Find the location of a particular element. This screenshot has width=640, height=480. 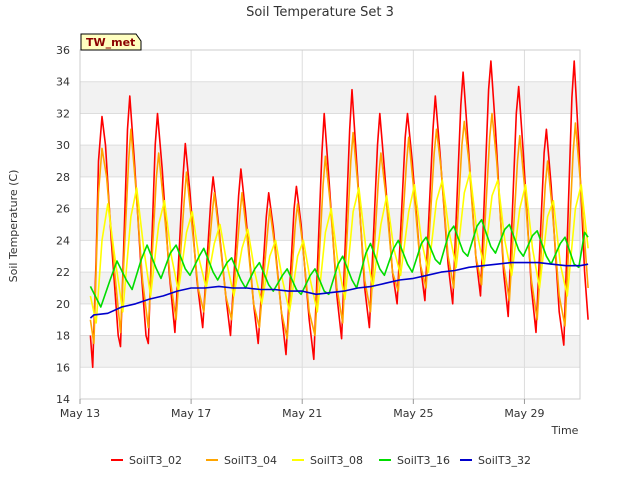

y-tick-label: 32 is located at coordinates (63, 113).